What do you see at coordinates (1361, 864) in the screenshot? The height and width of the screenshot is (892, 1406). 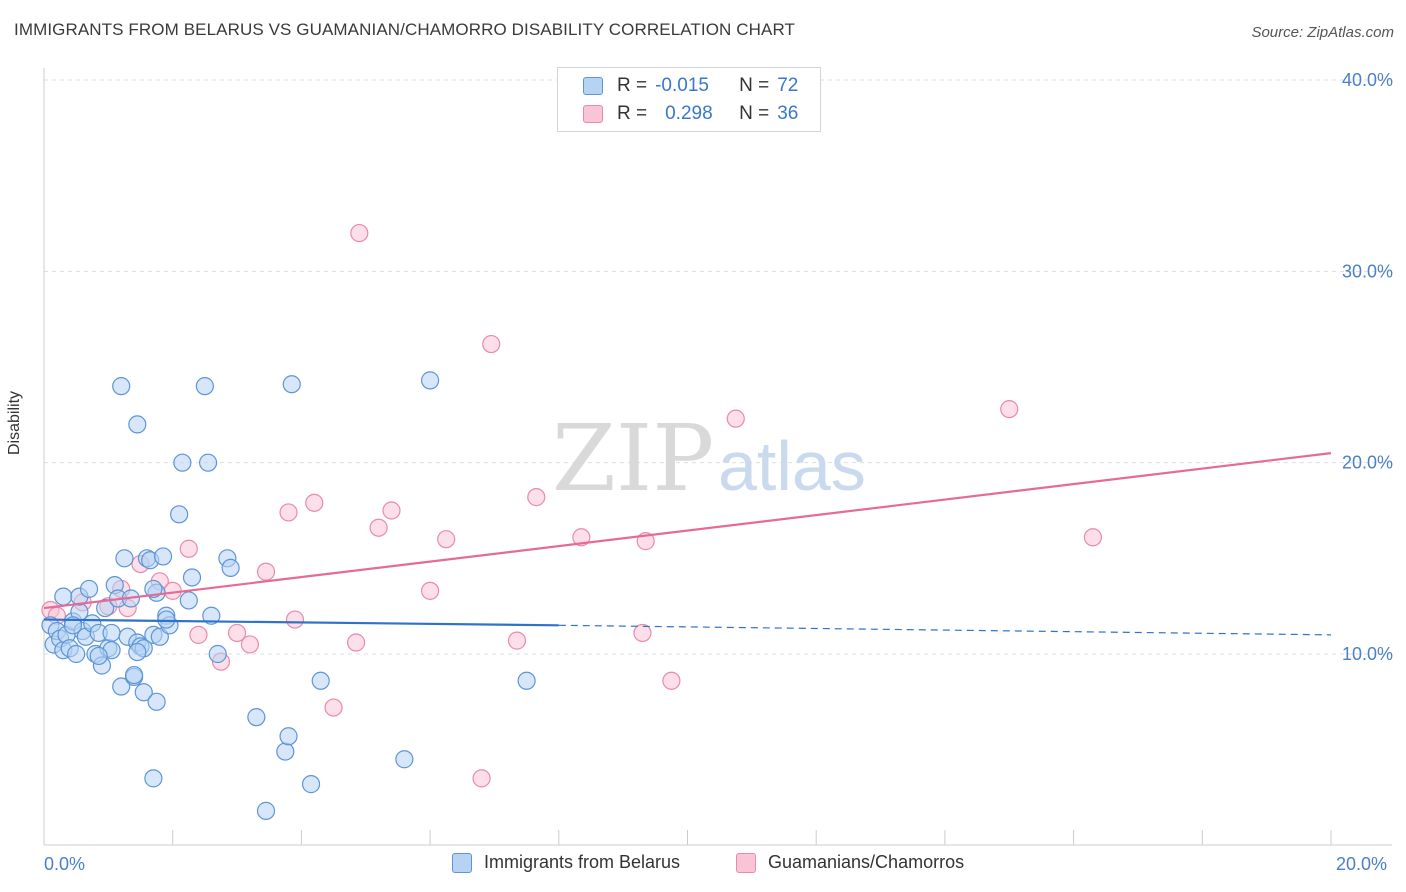 I see `x-tick-label-max: 20.0%` at bounding box center [1361, 864].